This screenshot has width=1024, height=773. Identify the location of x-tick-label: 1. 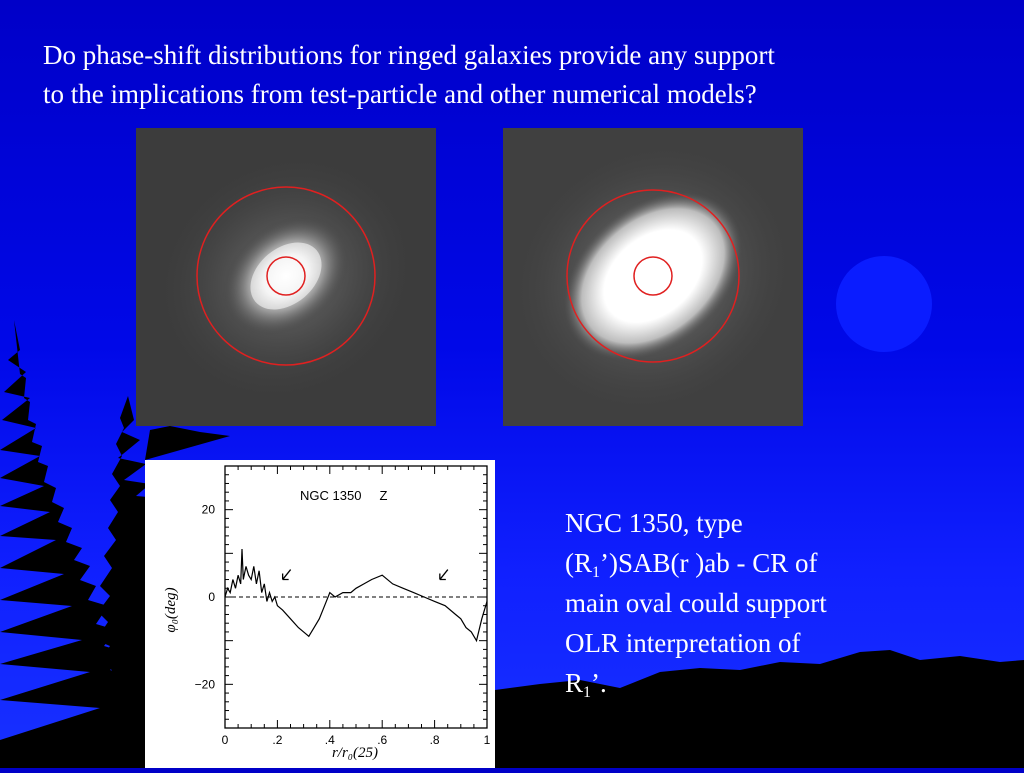
(487, 740).